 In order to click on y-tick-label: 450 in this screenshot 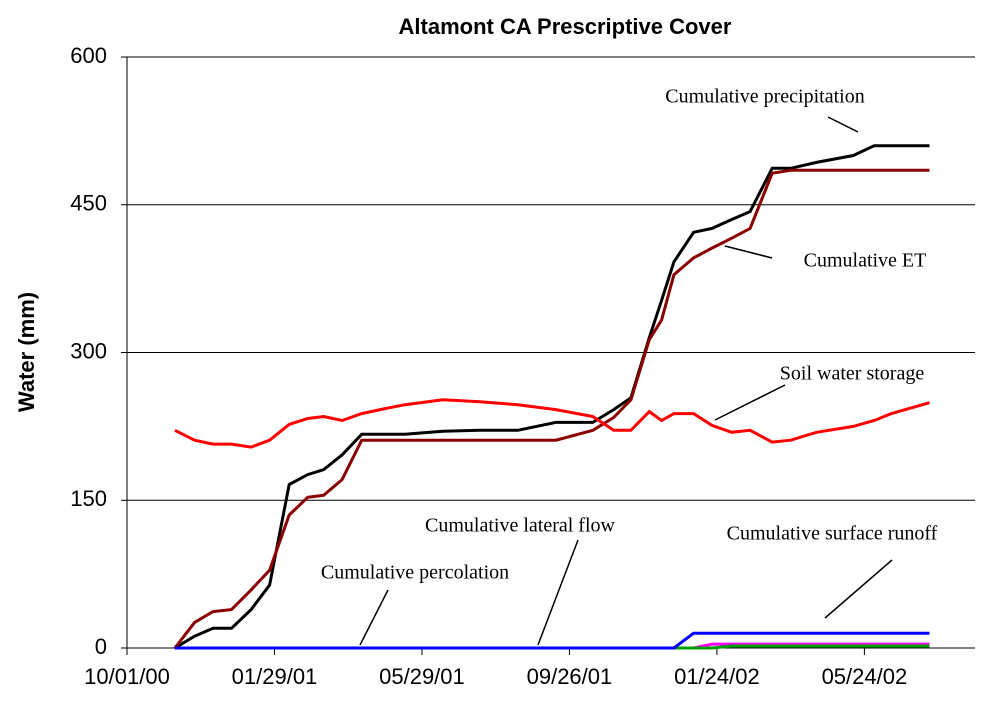, I will do `click(88, 203)`.